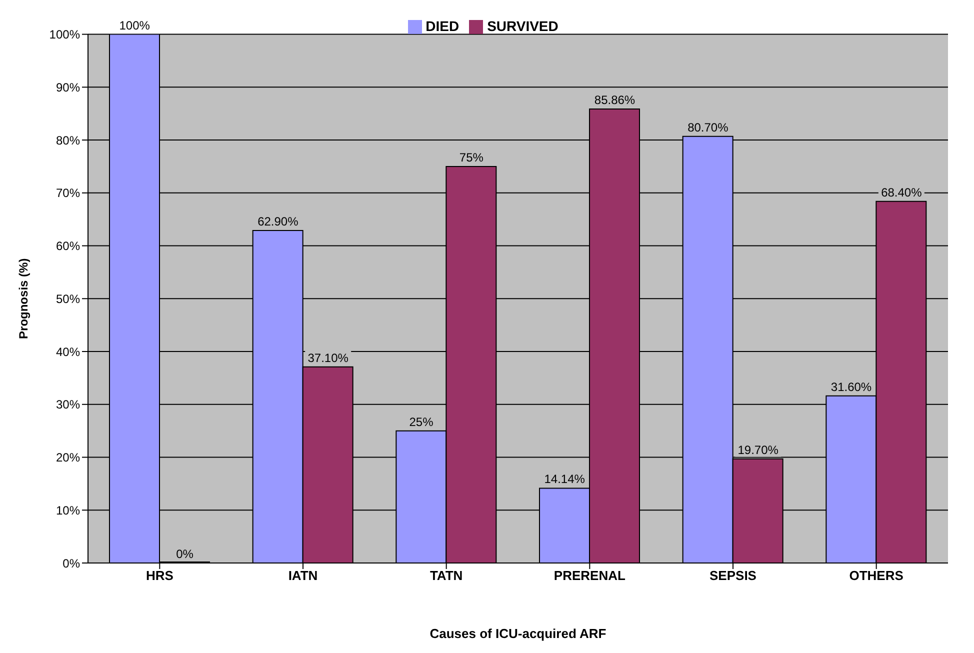  I want to click on y-tick-label: 60%, so click(68, 246).